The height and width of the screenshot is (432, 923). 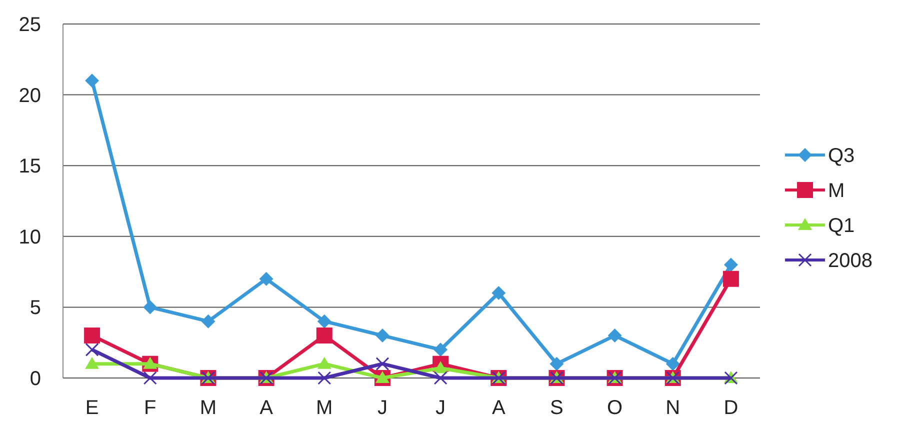 What do you see at coordinates (841, 226) in the screenshot?
I see `legend-label: Q1` at bounding box center [841, 226].